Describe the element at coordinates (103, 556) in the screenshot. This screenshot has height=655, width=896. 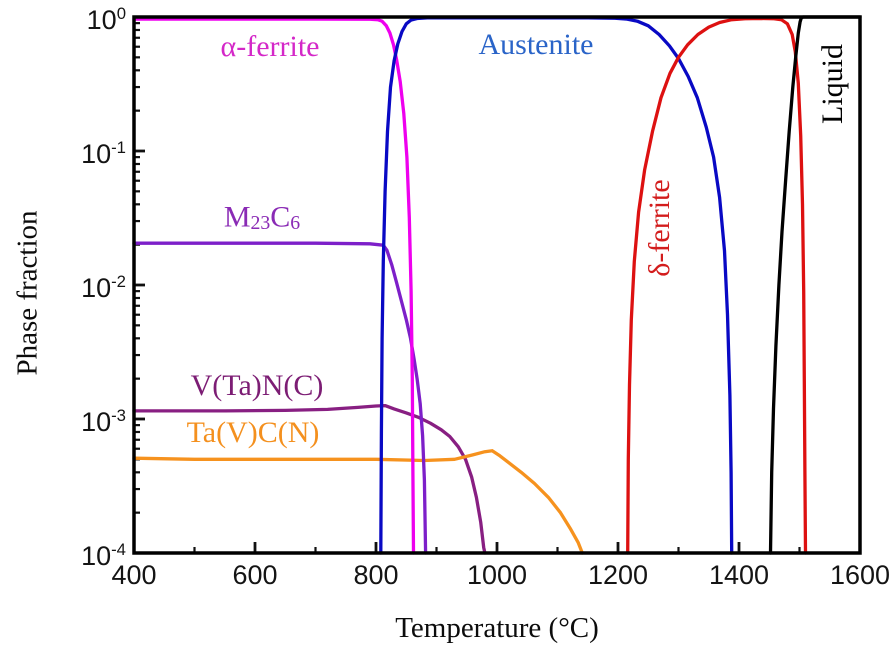
I see `y-tick-label: 10⁻⁴` at that location.